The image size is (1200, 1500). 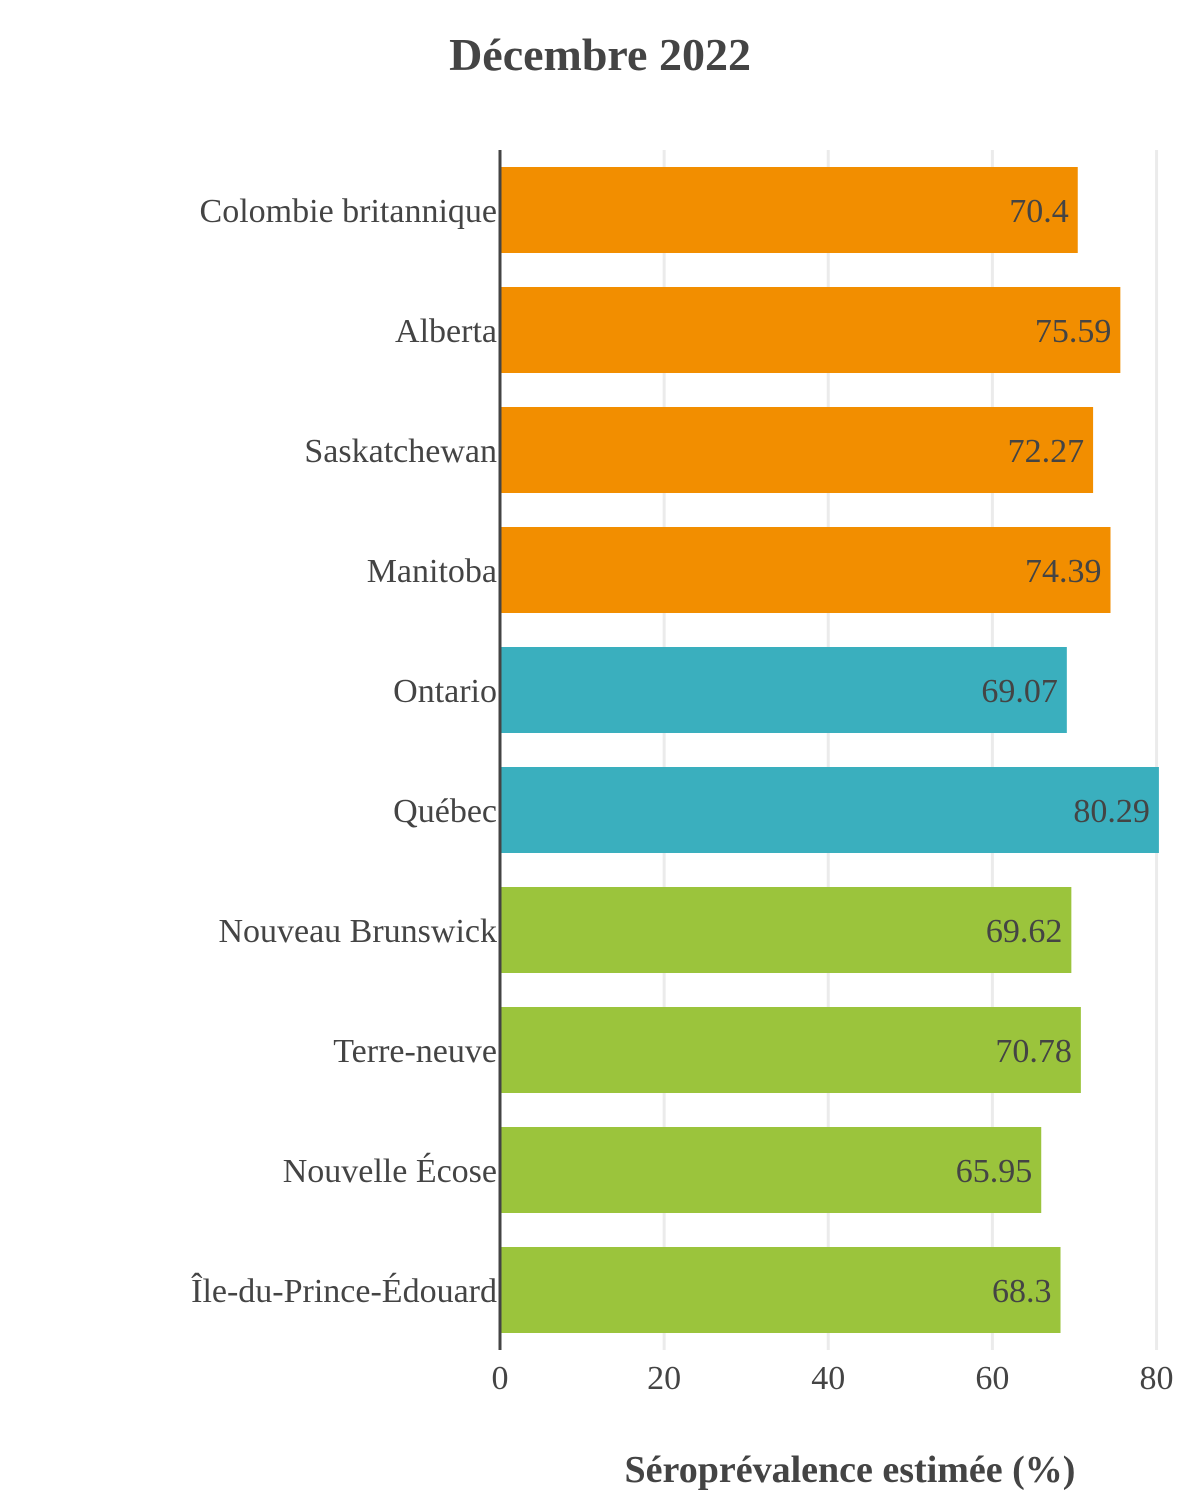 I want to click on x-tick-label: 0, so click(x=500, y=1378).